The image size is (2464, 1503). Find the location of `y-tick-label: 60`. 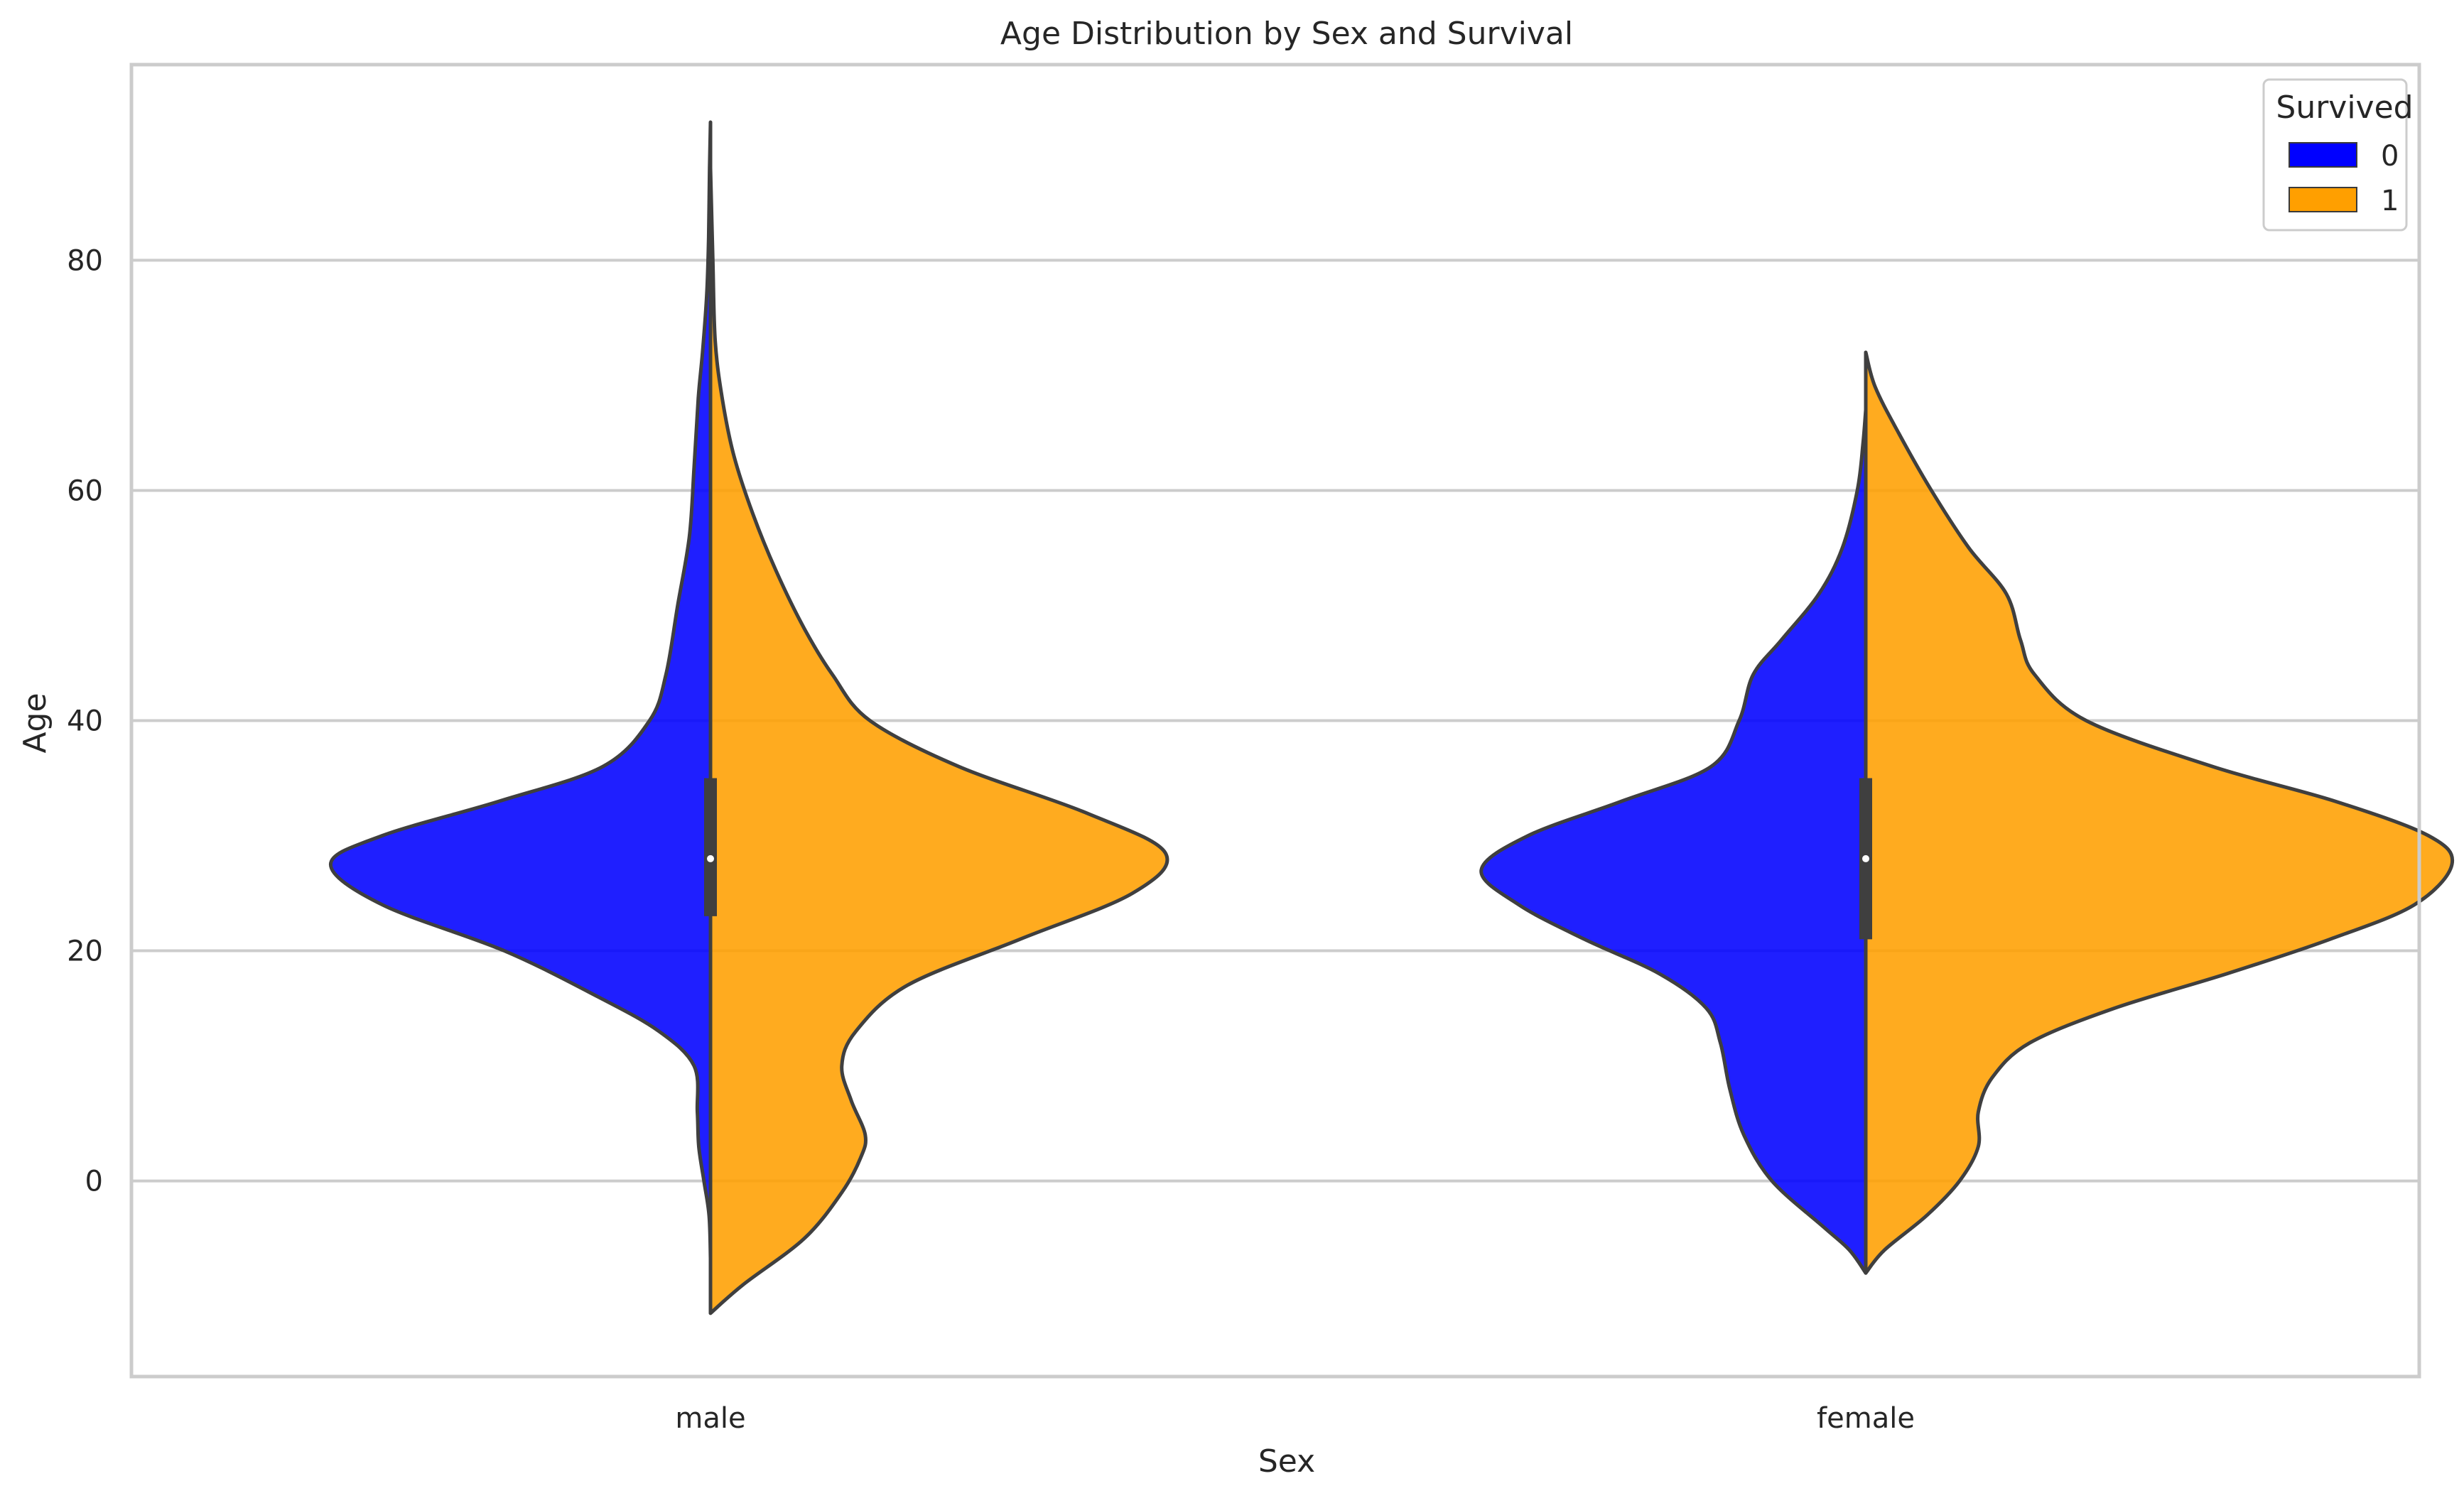

y-tick-label: 60 is located at coordinates (85, 490).